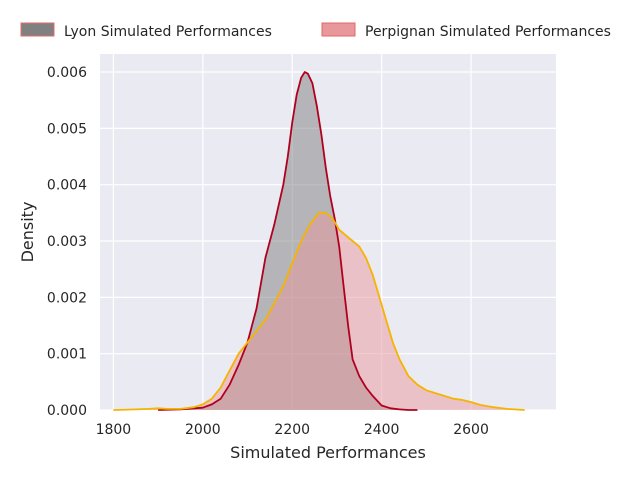 The height and width of the screenshot is (480, 640). I want to click on x-tick-label: 2000, so click(203, 430).